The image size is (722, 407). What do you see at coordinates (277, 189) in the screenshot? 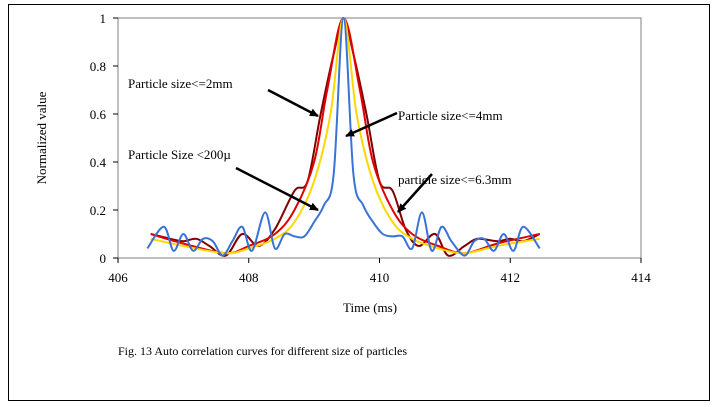
I see `annotation-arrow-200u` at bounding box center [277, 189].